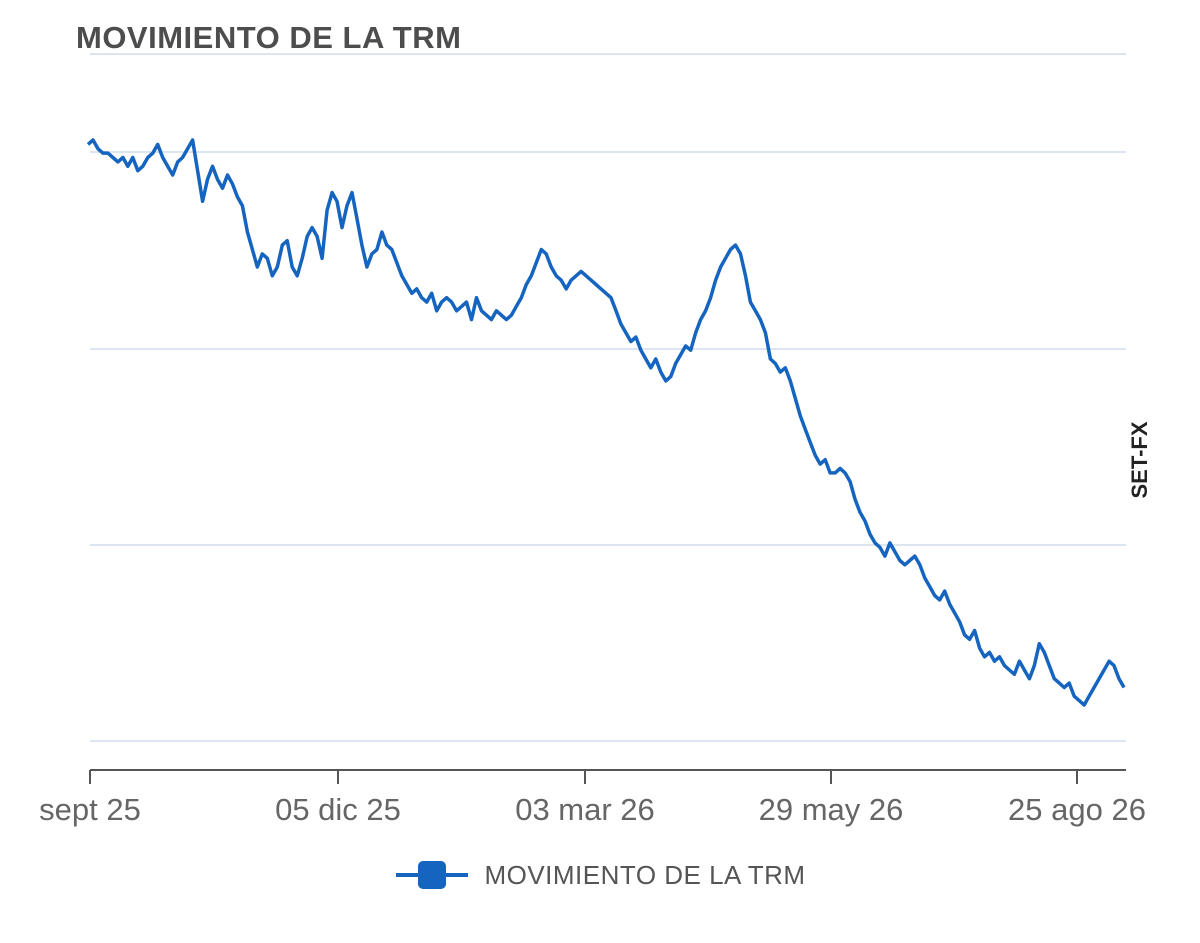 The image size is (1200, 943). I want to click on chart-title: MOVIMIENTO DE LA TRM, so click(269, 37).